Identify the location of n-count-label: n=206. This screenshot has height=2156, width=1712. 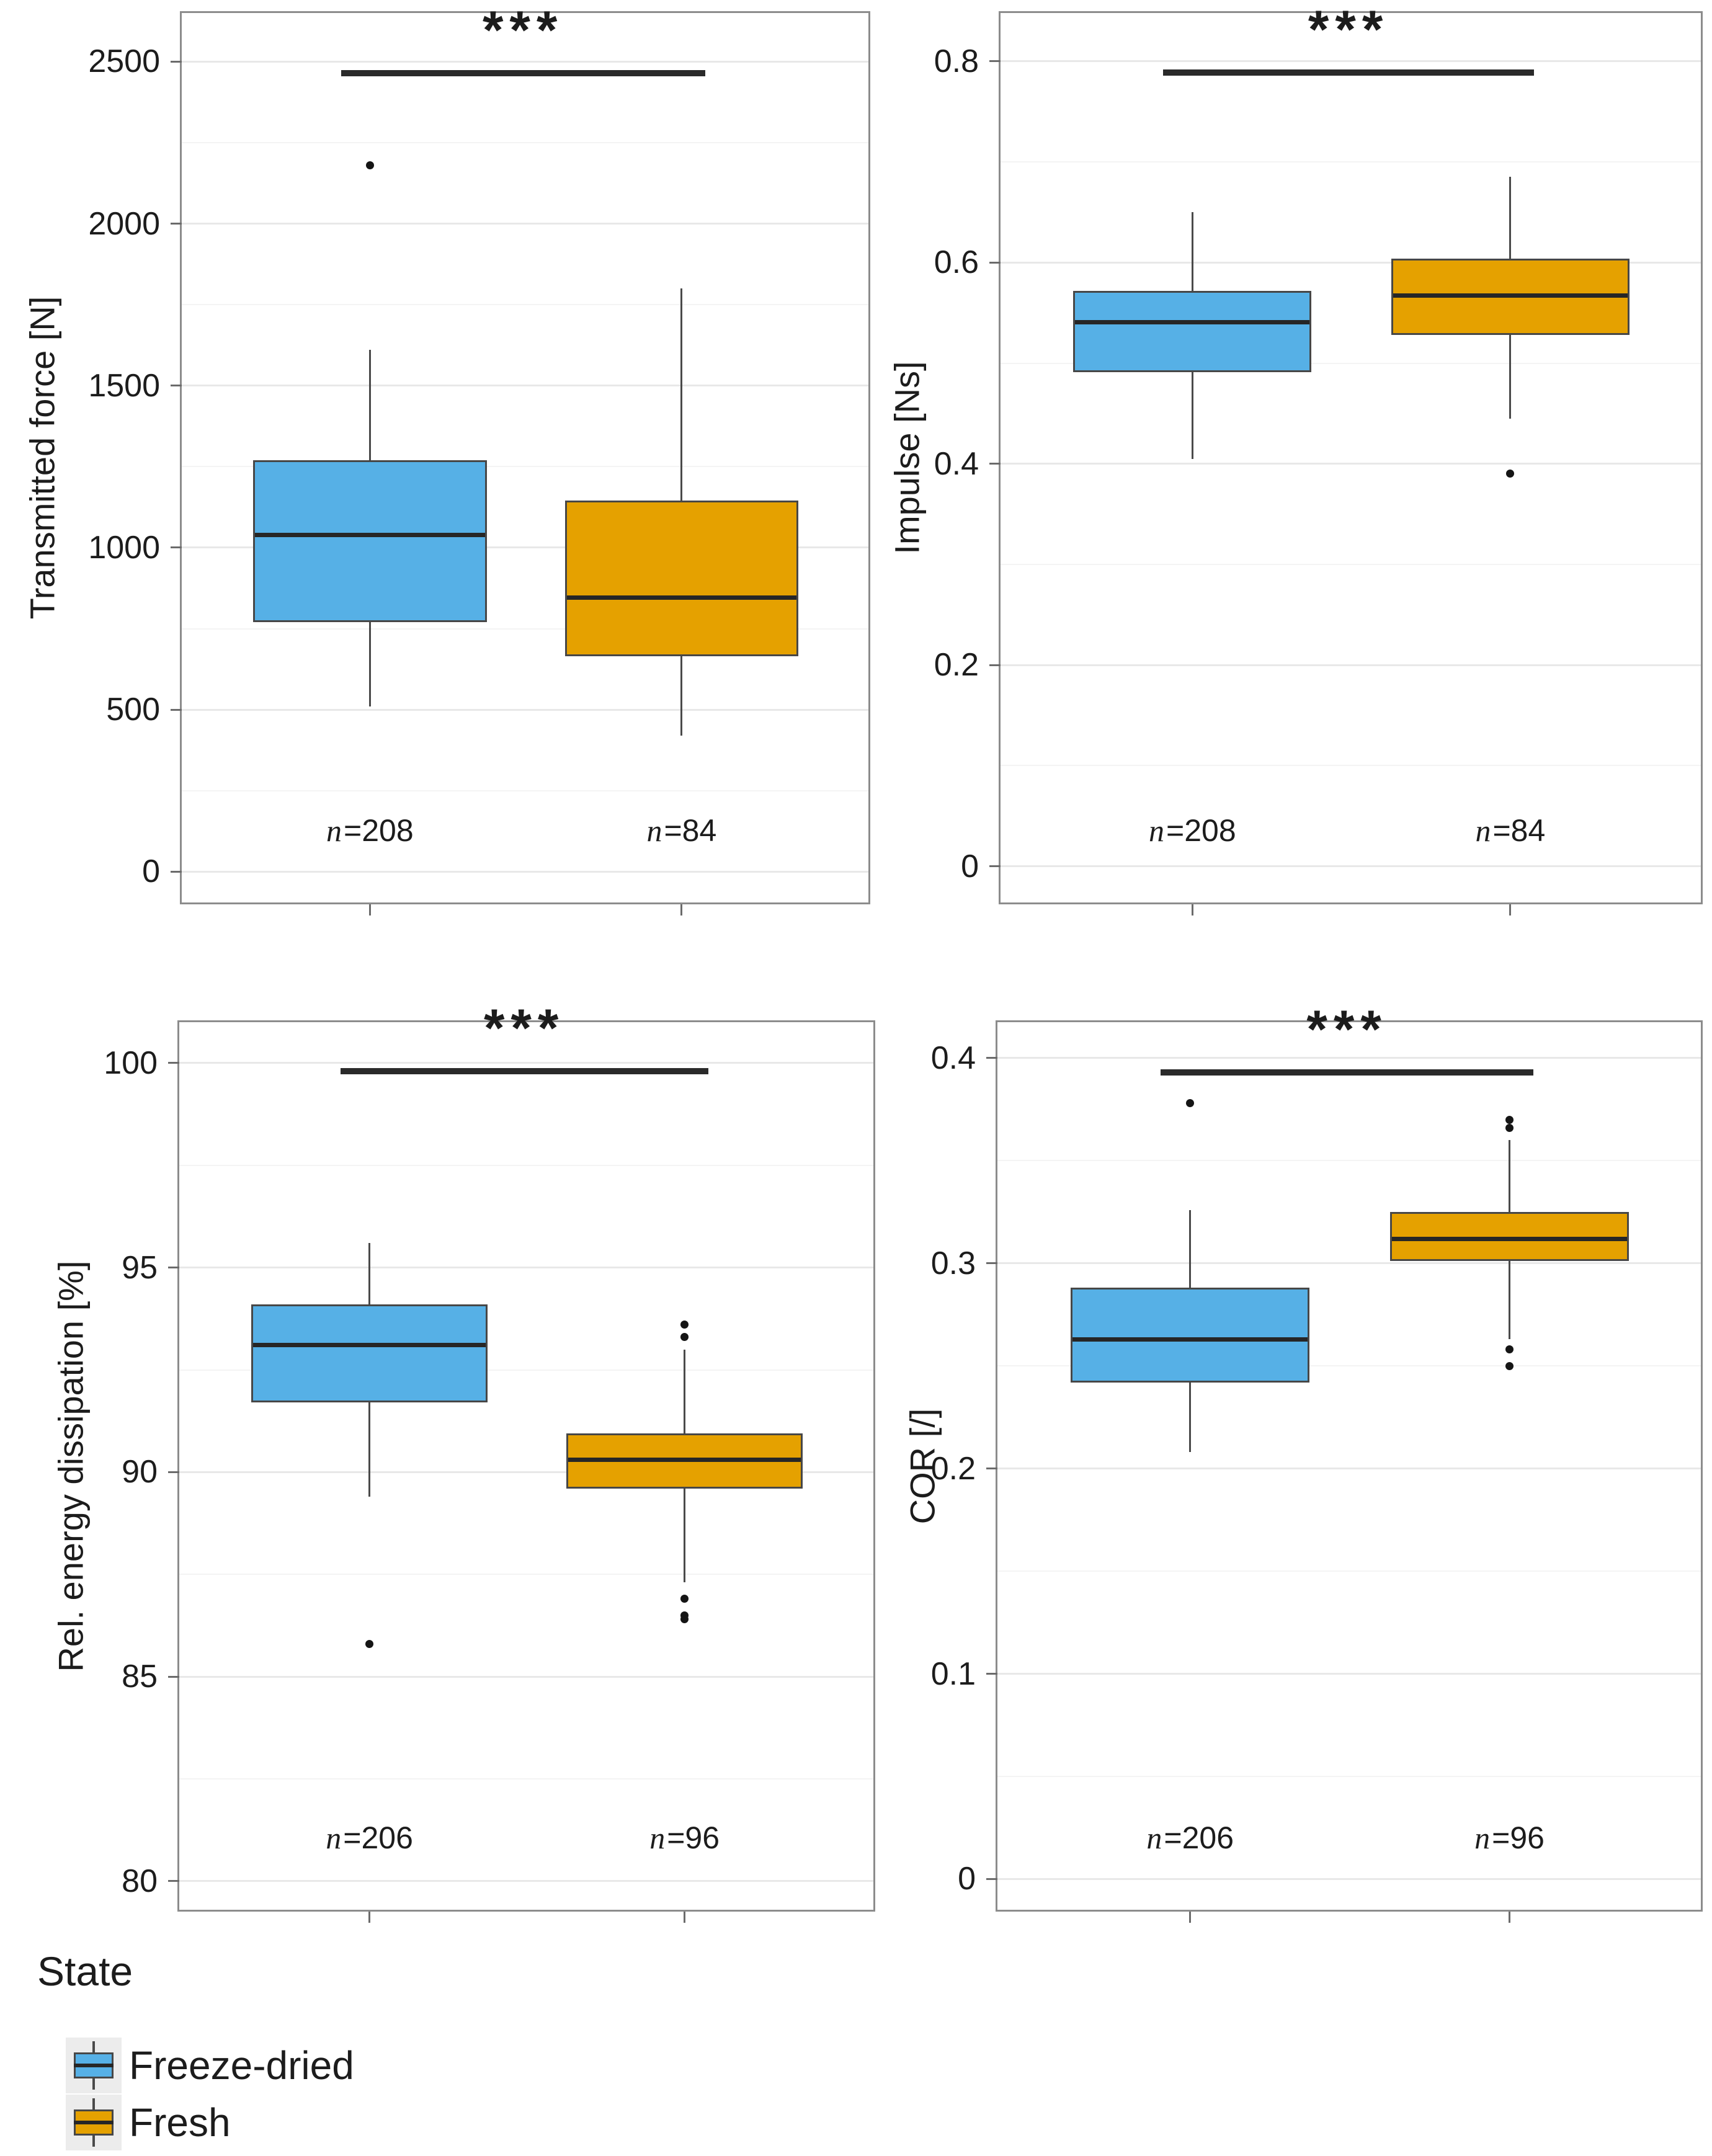
(369, 1837).